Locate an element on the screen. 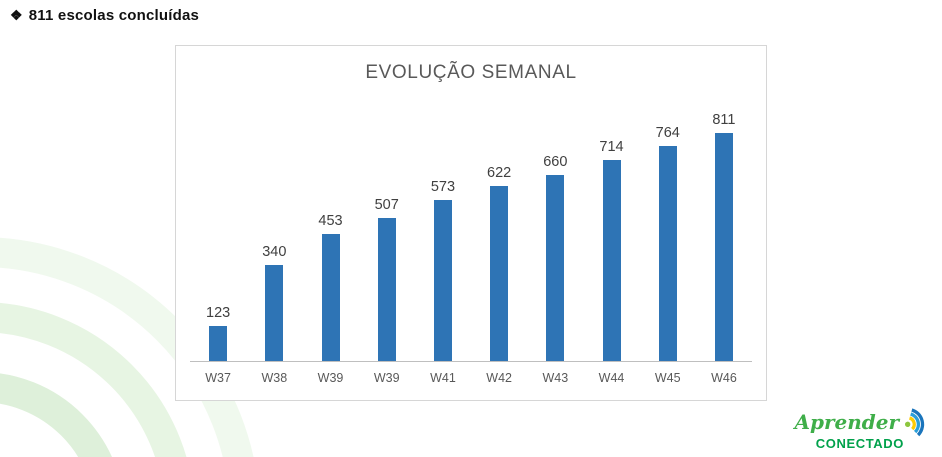 The image size is (942, 457). bar-value-label: 811 is located at coordinates (724, 120).